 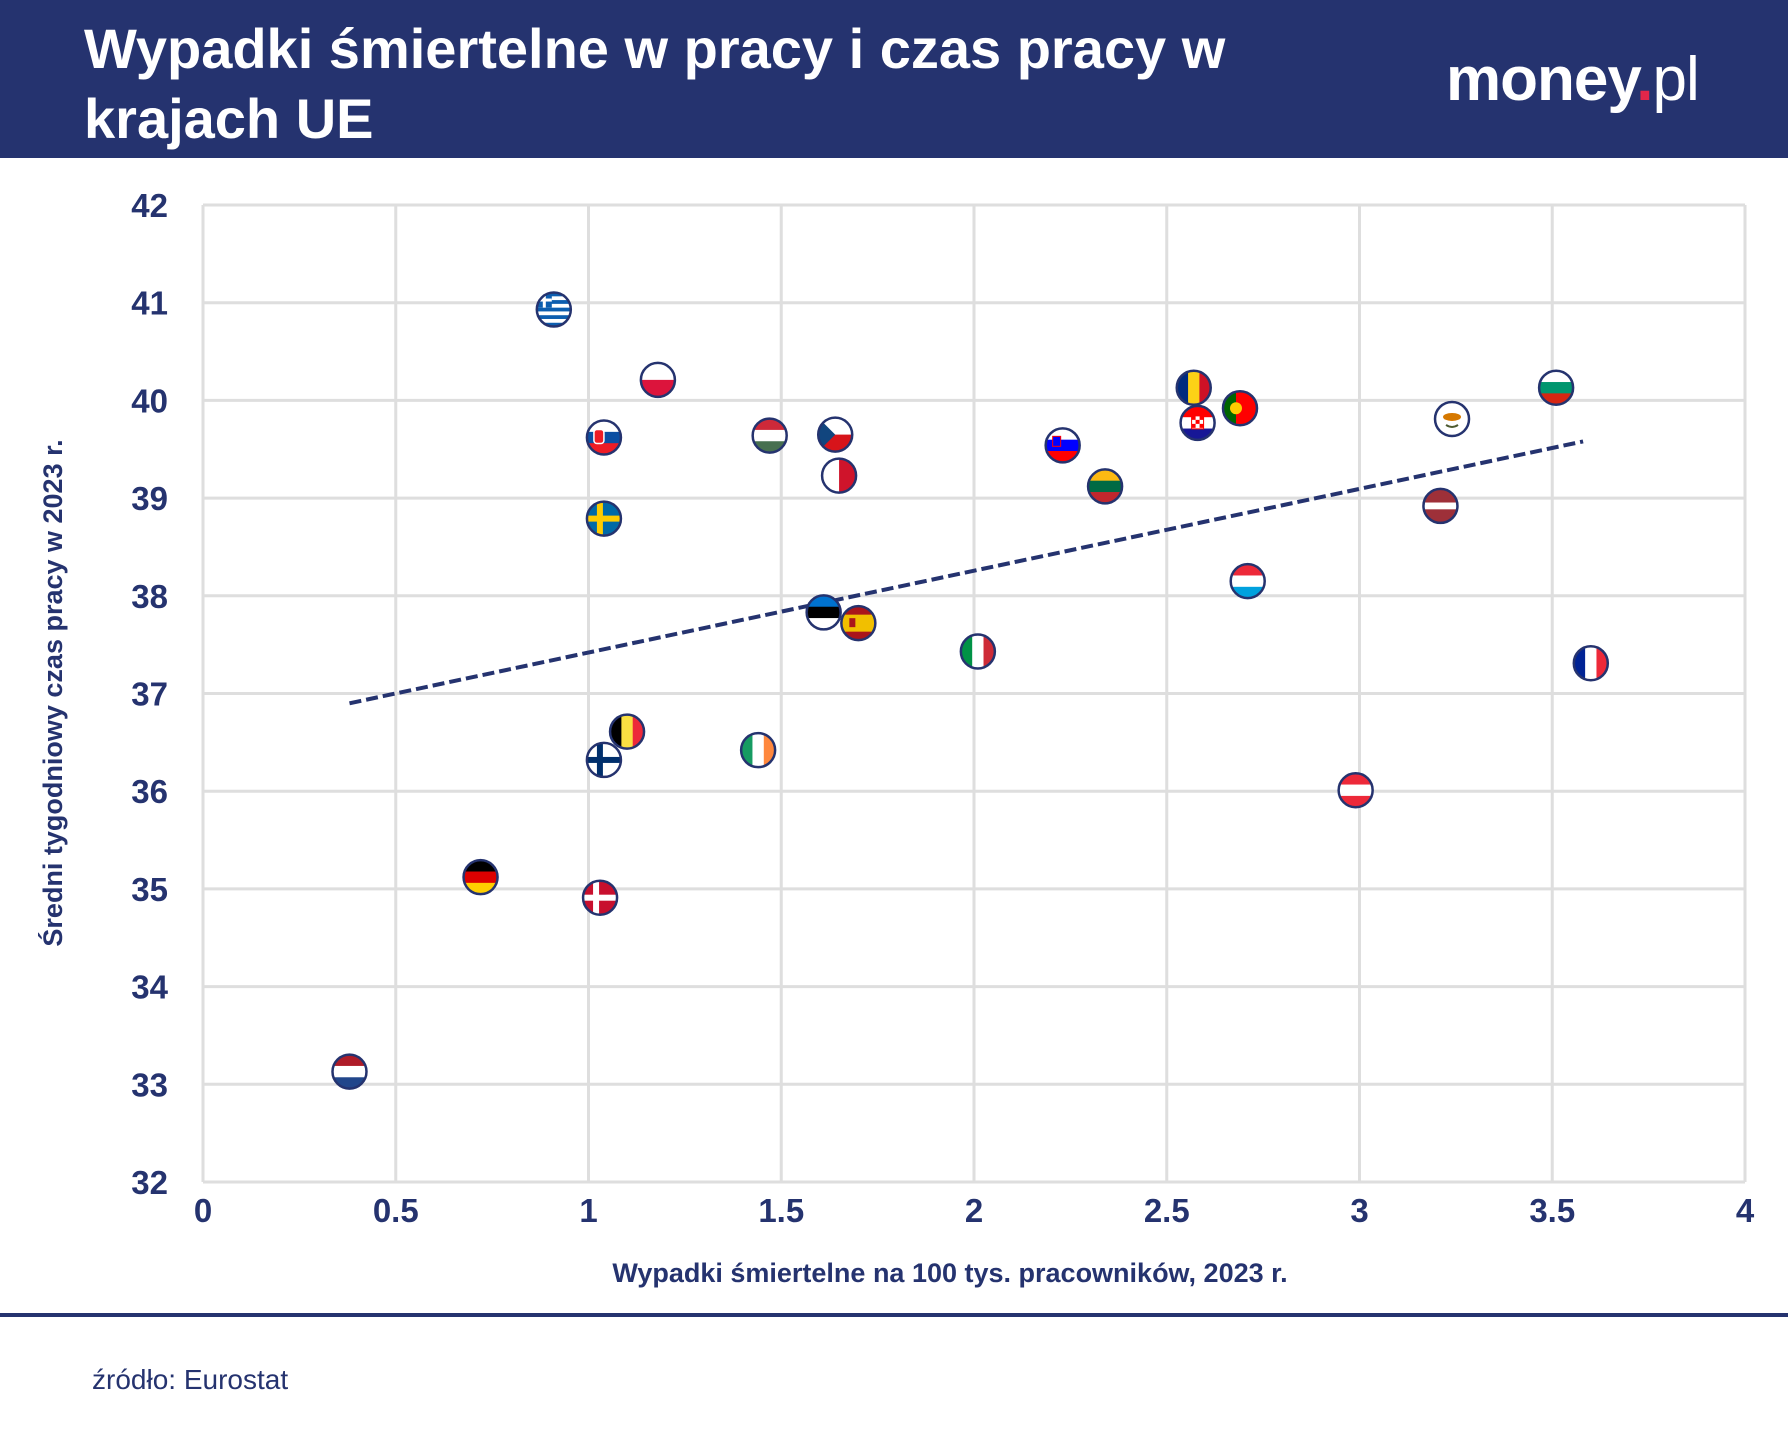 I want to click on data-point-latvia, so click(x=1440, y=506).